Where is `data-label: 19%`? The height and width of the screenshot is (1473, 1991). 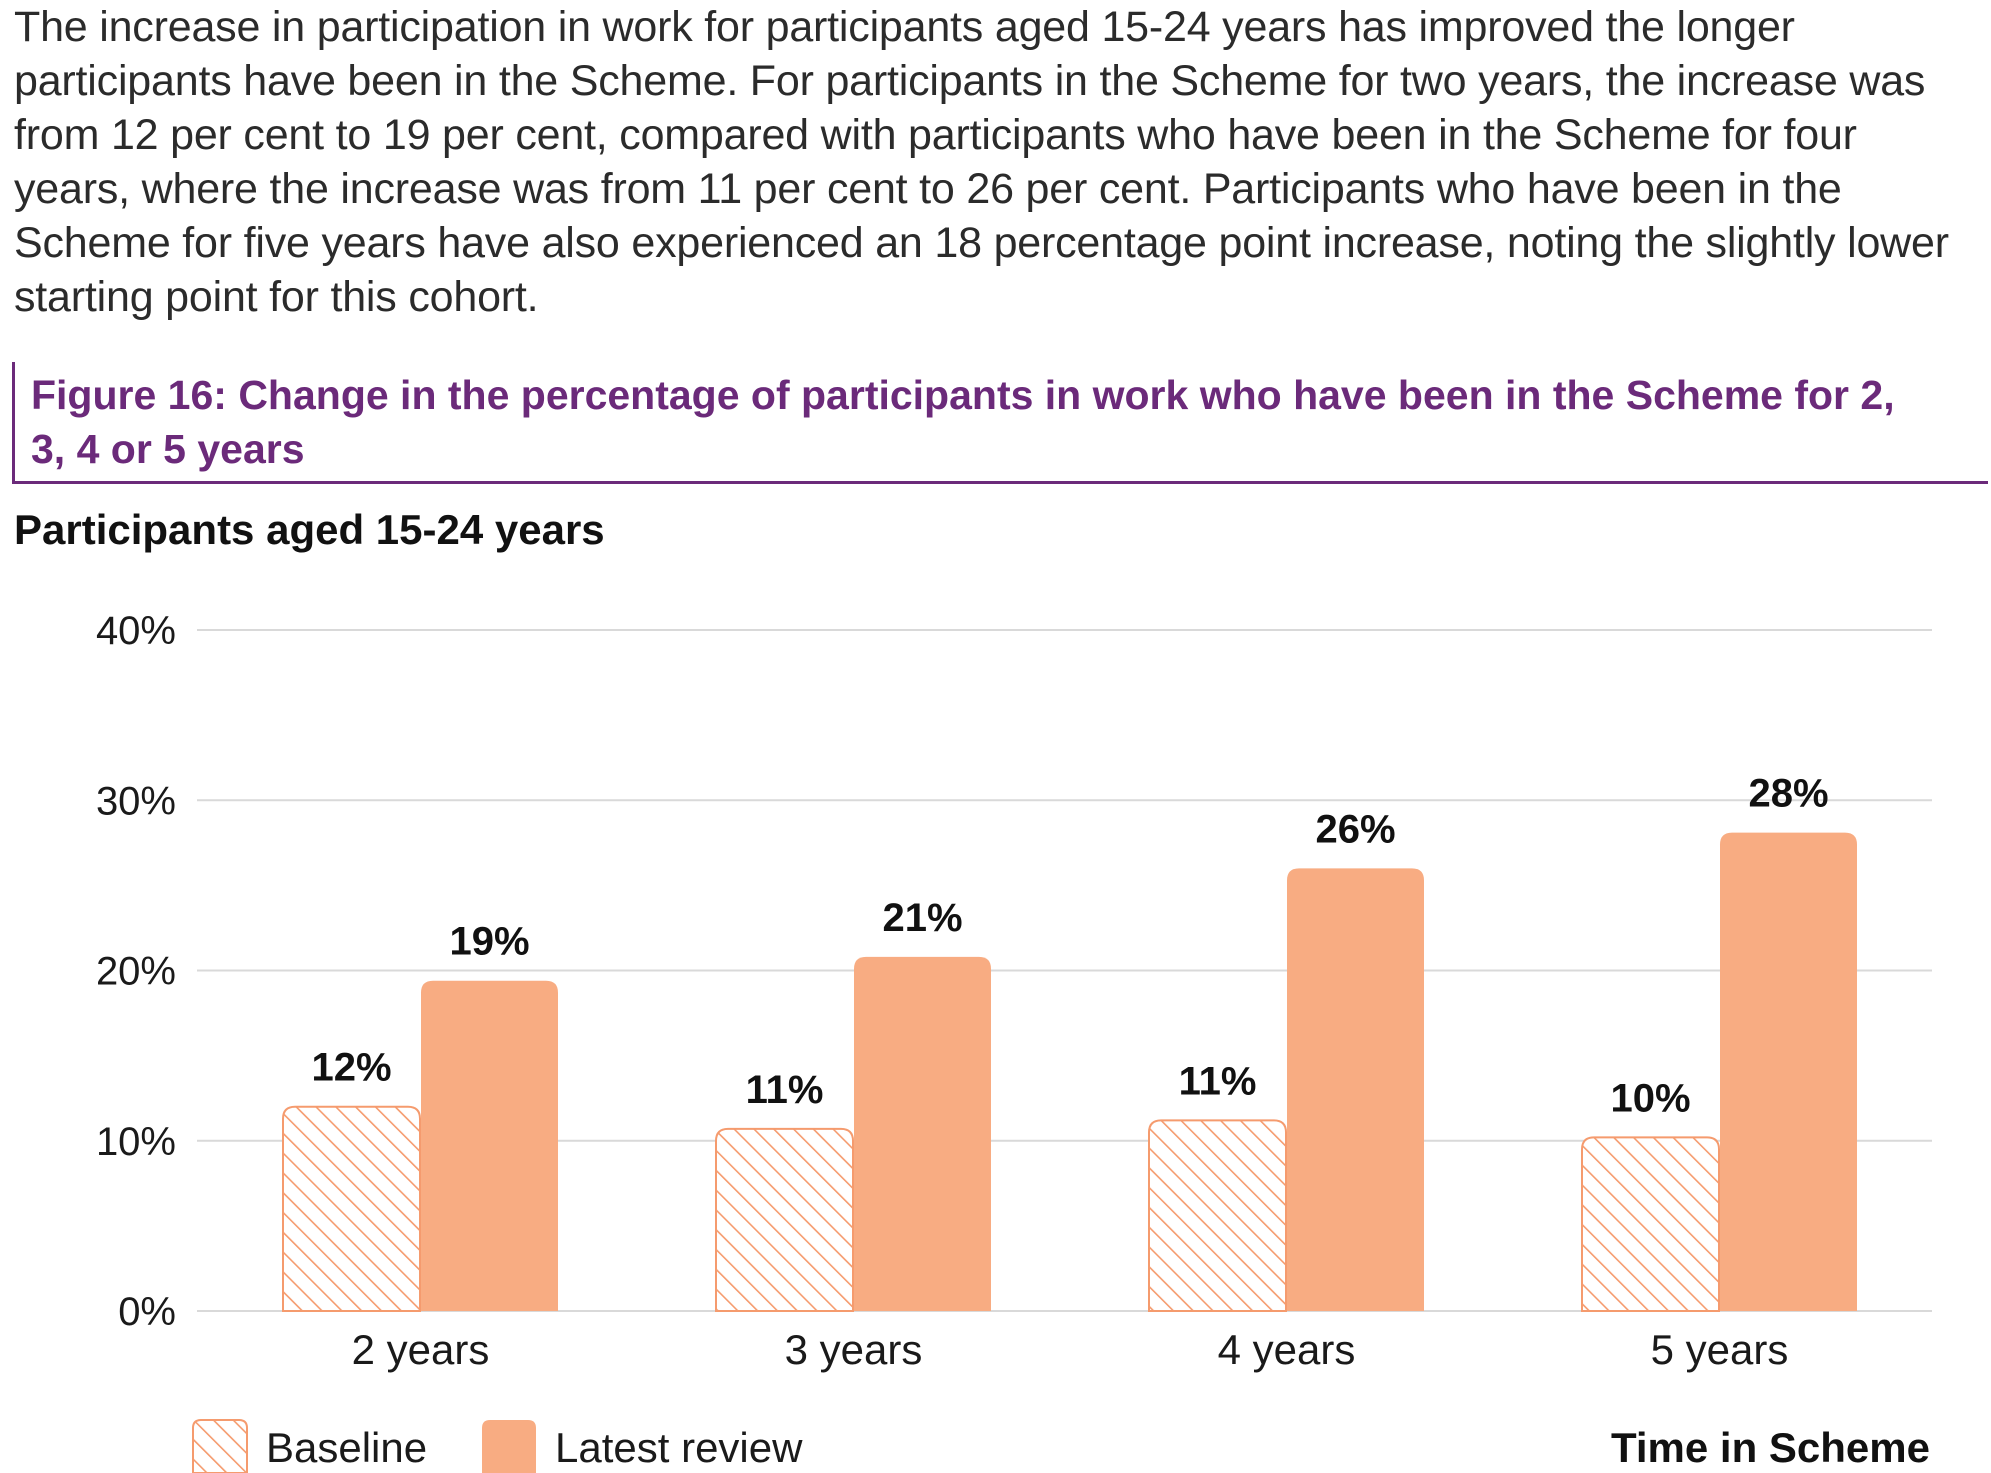 data-label: 19% is located at coordinates (489, 942).